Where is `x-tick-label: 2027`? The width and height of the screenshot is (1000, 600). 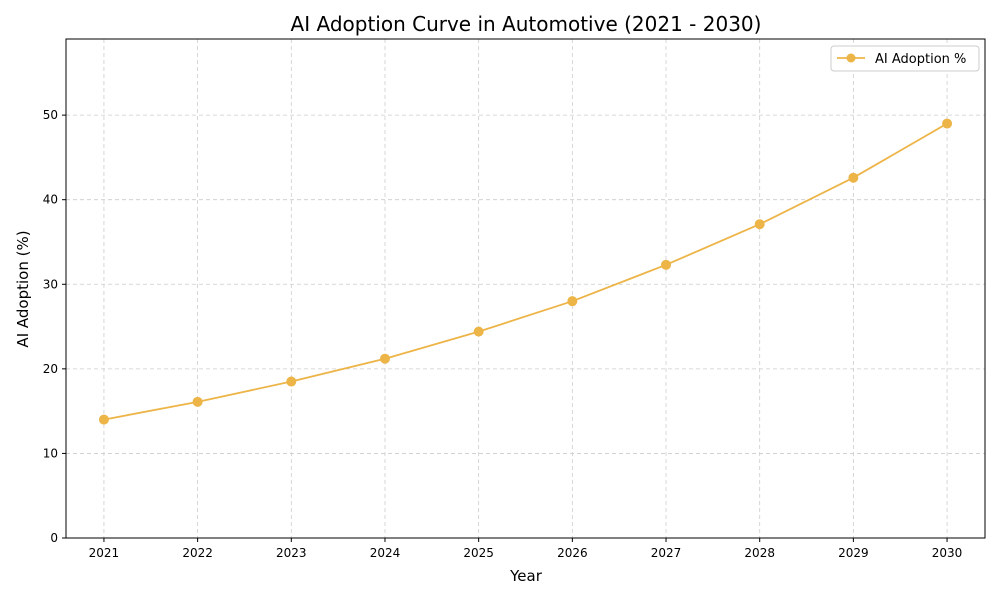 x-tick-label: 2027 is located at coordinates (666, 553).